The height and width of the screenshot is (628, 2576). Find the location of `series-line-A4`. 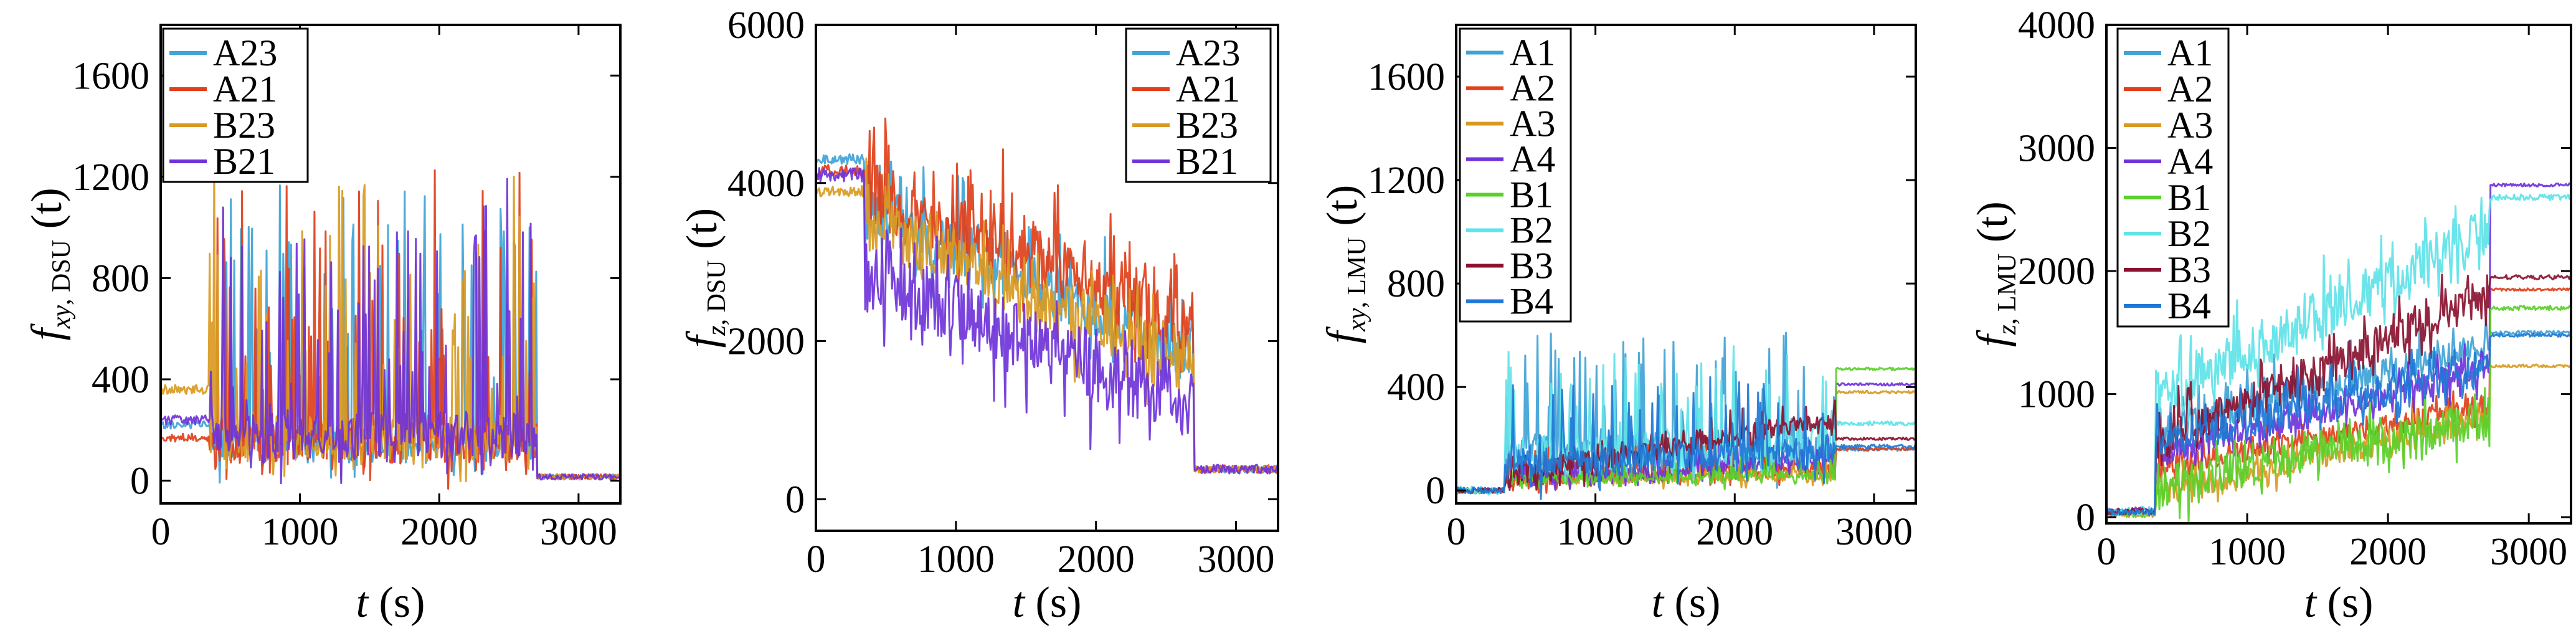

series-line-A4 is located at coordinates (1686, 438).